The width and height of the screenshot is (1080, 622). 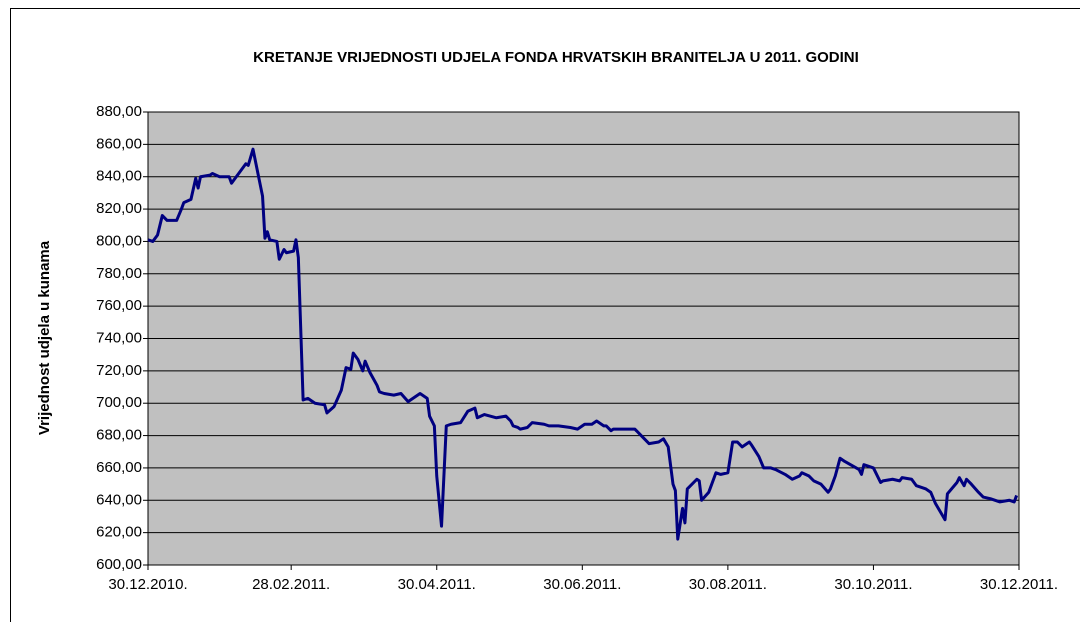 I want to click on x-tick-label: 30.10.2011., so click(x=873, y=584).